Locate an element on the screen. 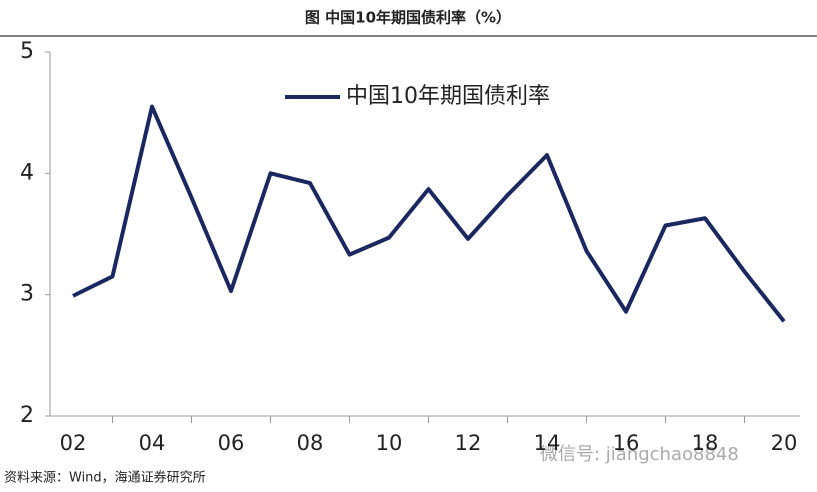 This screenshot has height=492, width=817. x-tick-label: 02 is located at coordinates (73, 443).